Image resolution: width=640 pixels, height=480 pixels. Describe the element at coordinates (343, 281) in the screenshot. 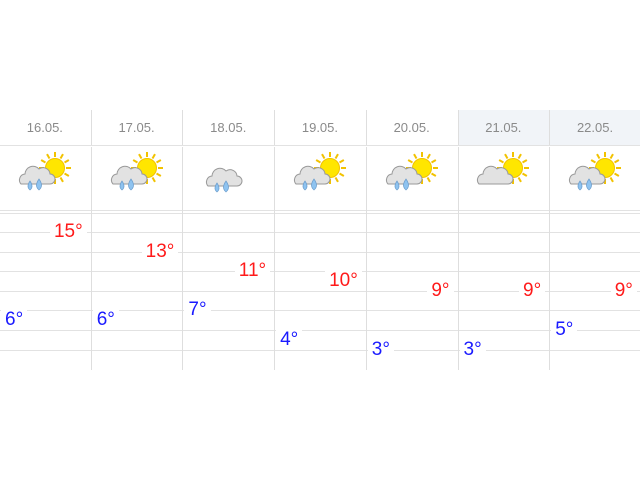

I see `high-temperature: 10°` at that location.